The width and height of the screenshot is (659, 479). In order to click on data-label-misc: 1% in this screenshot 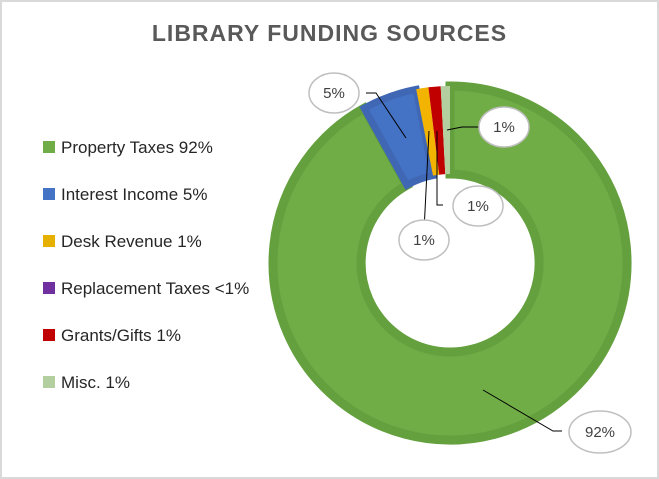, I will do `click(504, 127)`.